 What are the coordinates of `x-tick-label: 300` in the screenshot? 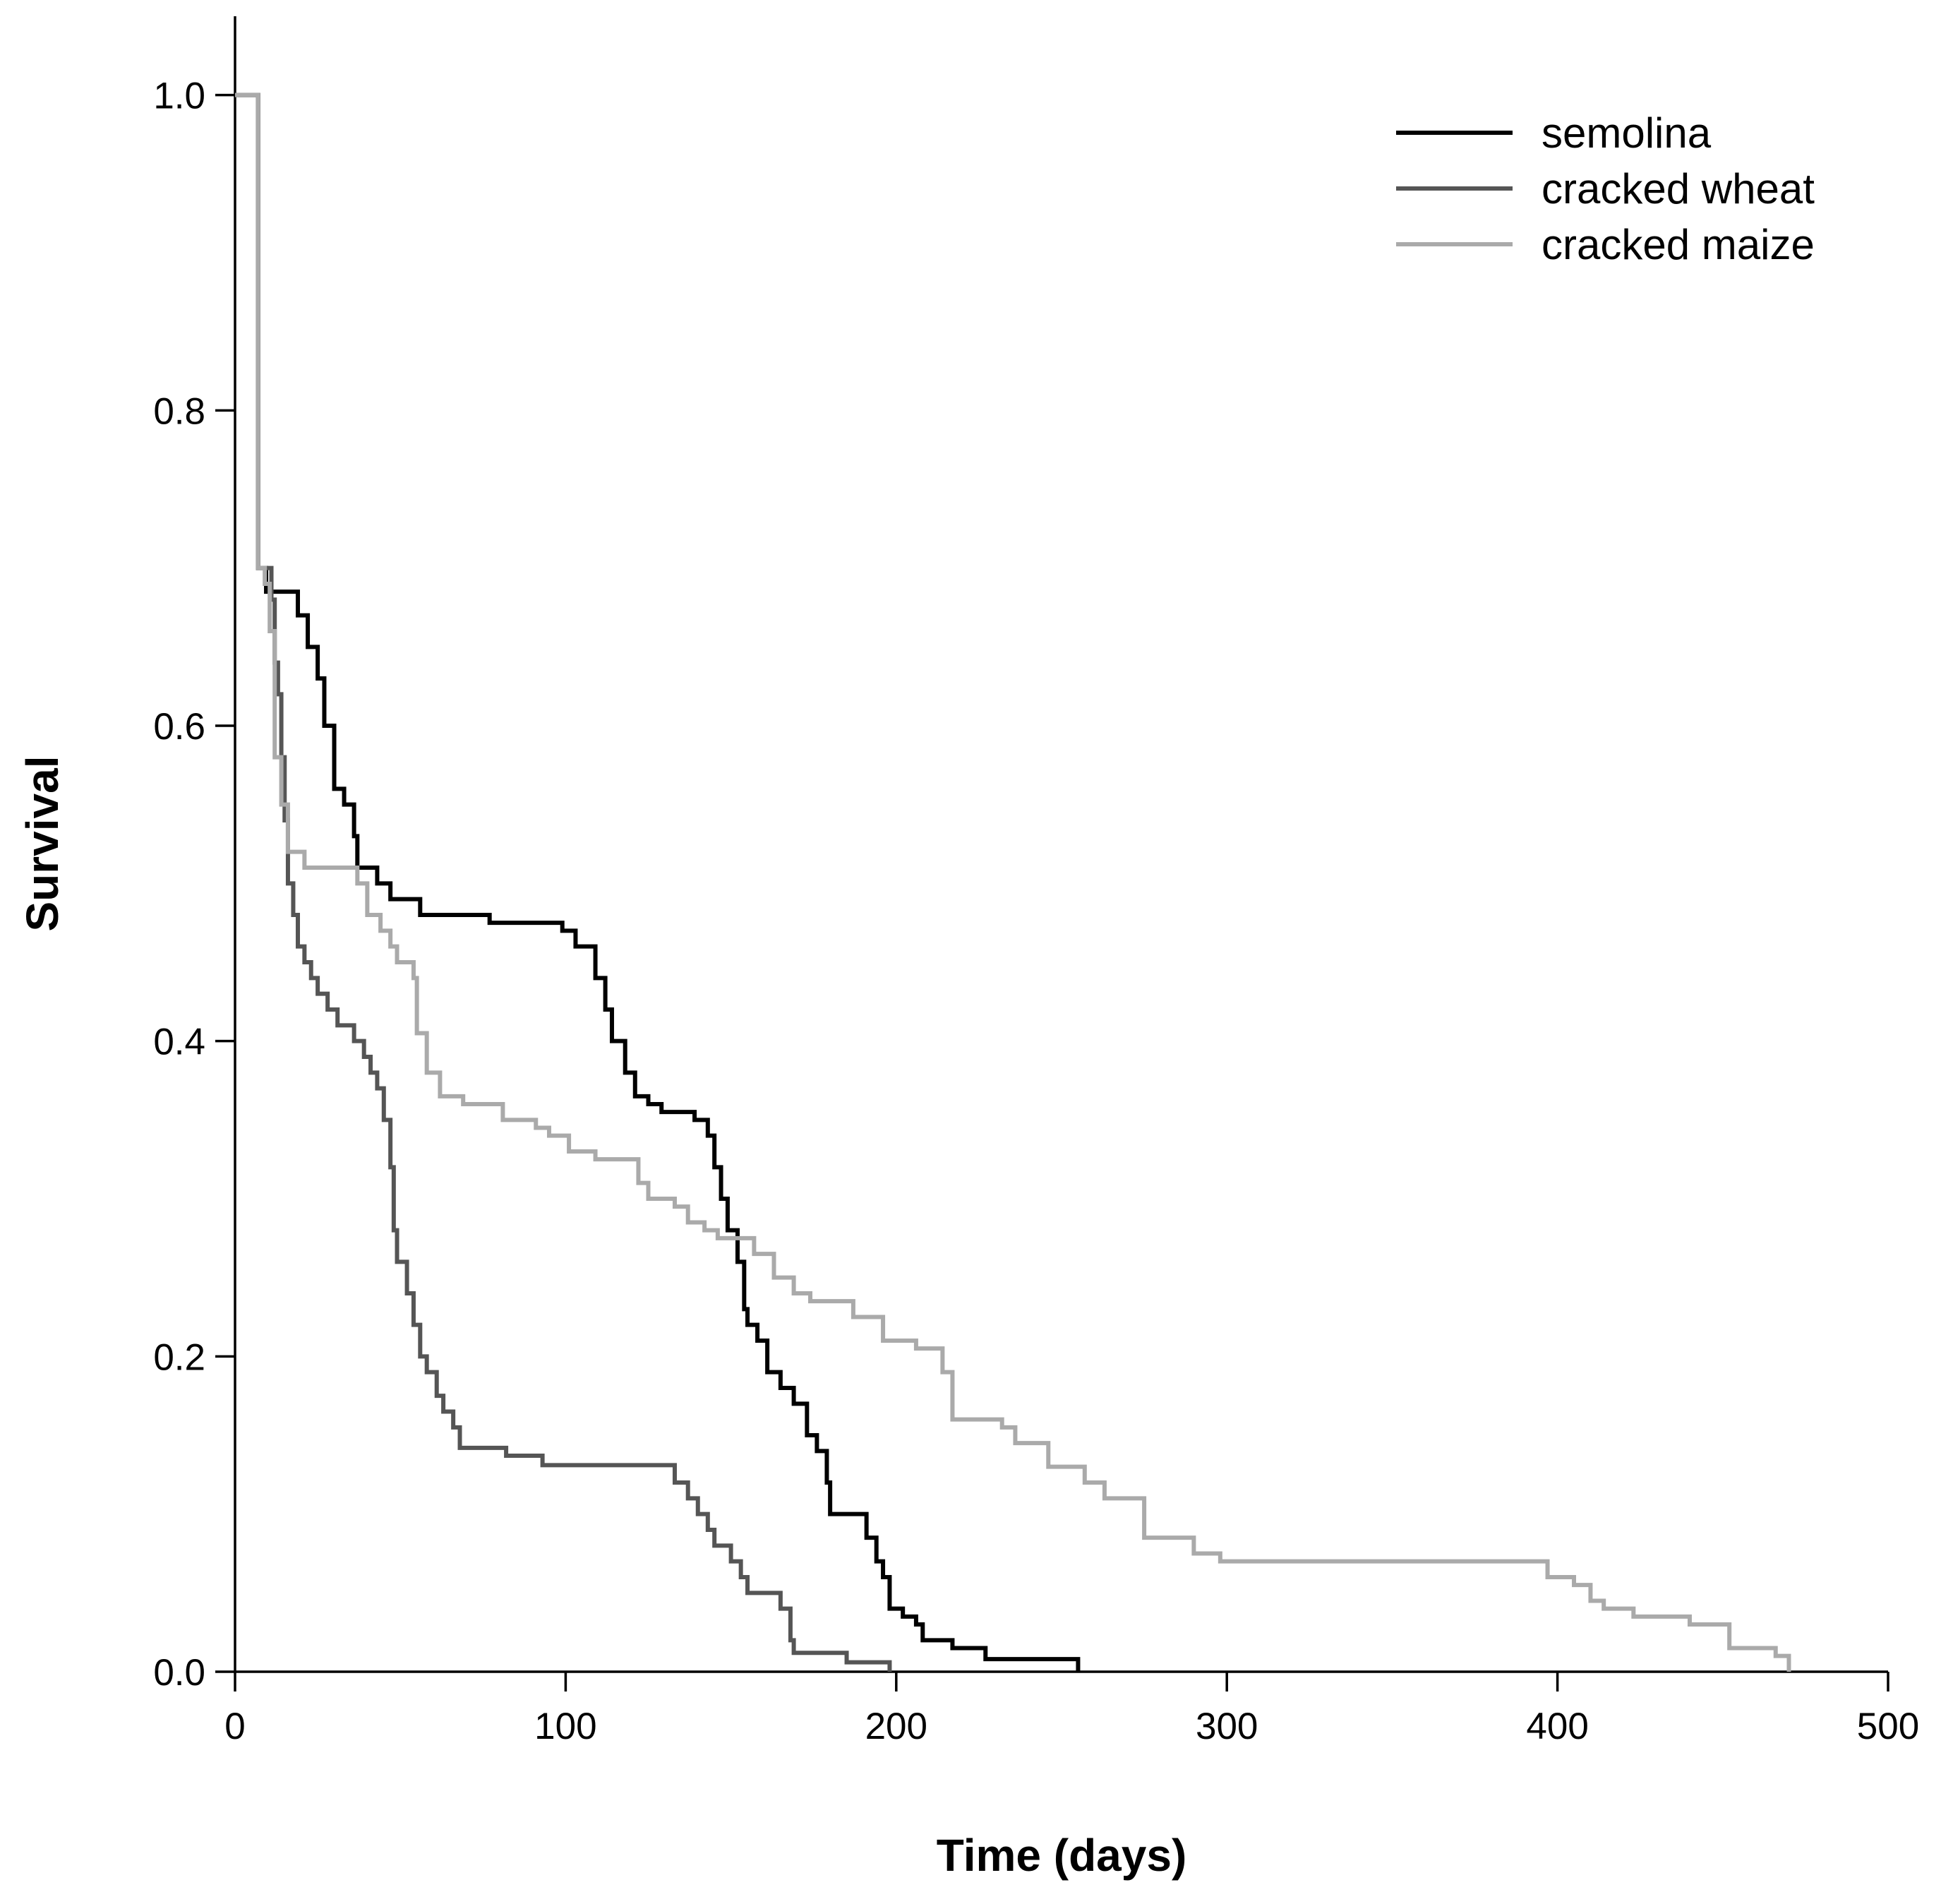 It's located at (1227, 1726).